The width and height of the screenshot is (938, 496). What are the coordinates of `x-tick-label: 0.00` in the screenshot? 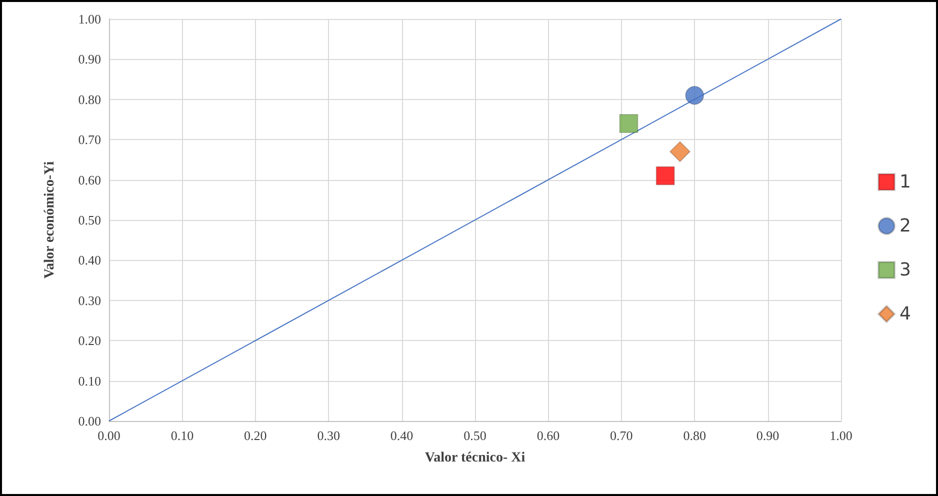 It's located at (109, 435).